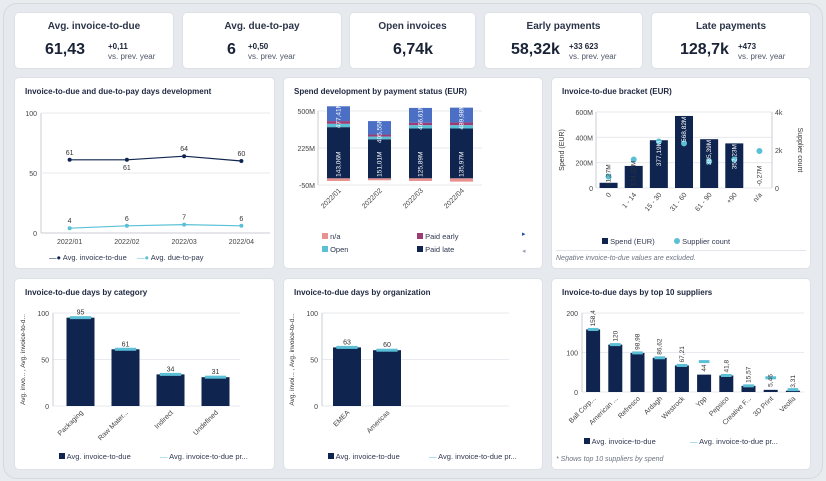  I want to click on y-tick-label: 225M, so click(306, 149).